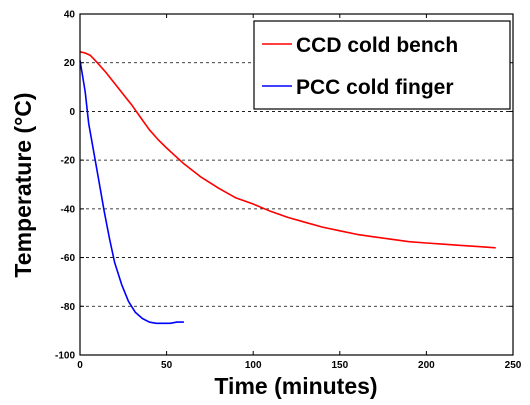 The image size is (530, 405). Describe the element at coordinates (23, 184) in the screenshot. I see `y-axis-title: Temperature (°C)` at that location.